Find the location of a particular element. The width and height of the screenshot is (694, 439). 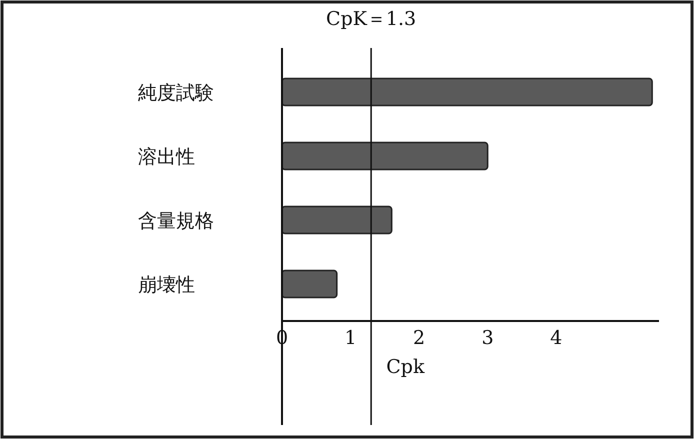

x-axis-title: Cpk is located at coordinates (405, 367).